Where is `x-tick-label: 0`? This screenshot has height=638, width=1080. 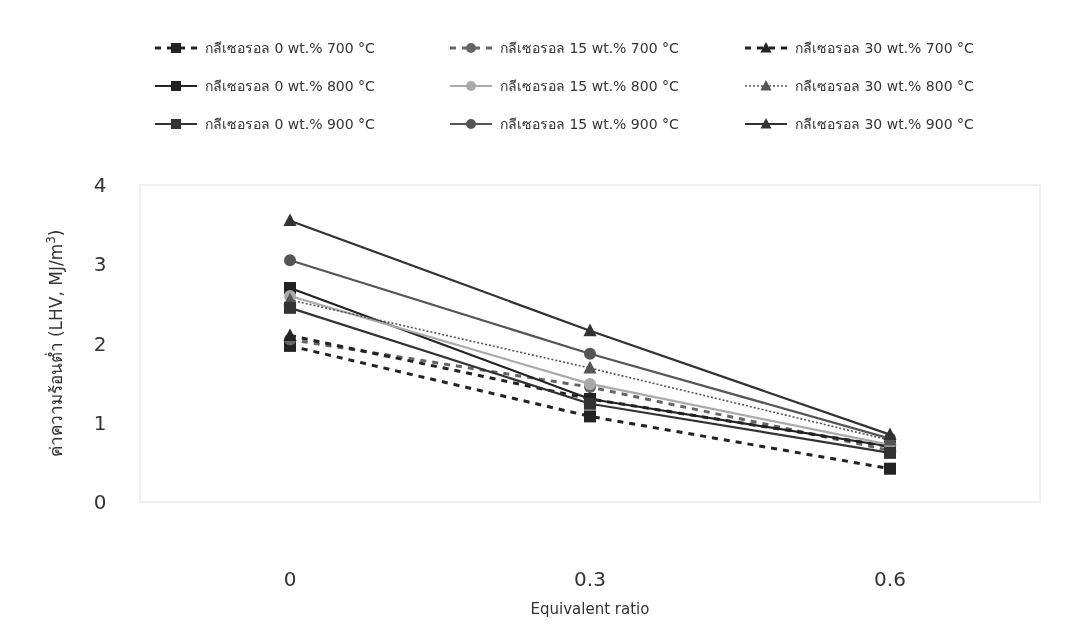 x-tick-label: 0 is located at coordinates (290, 579).